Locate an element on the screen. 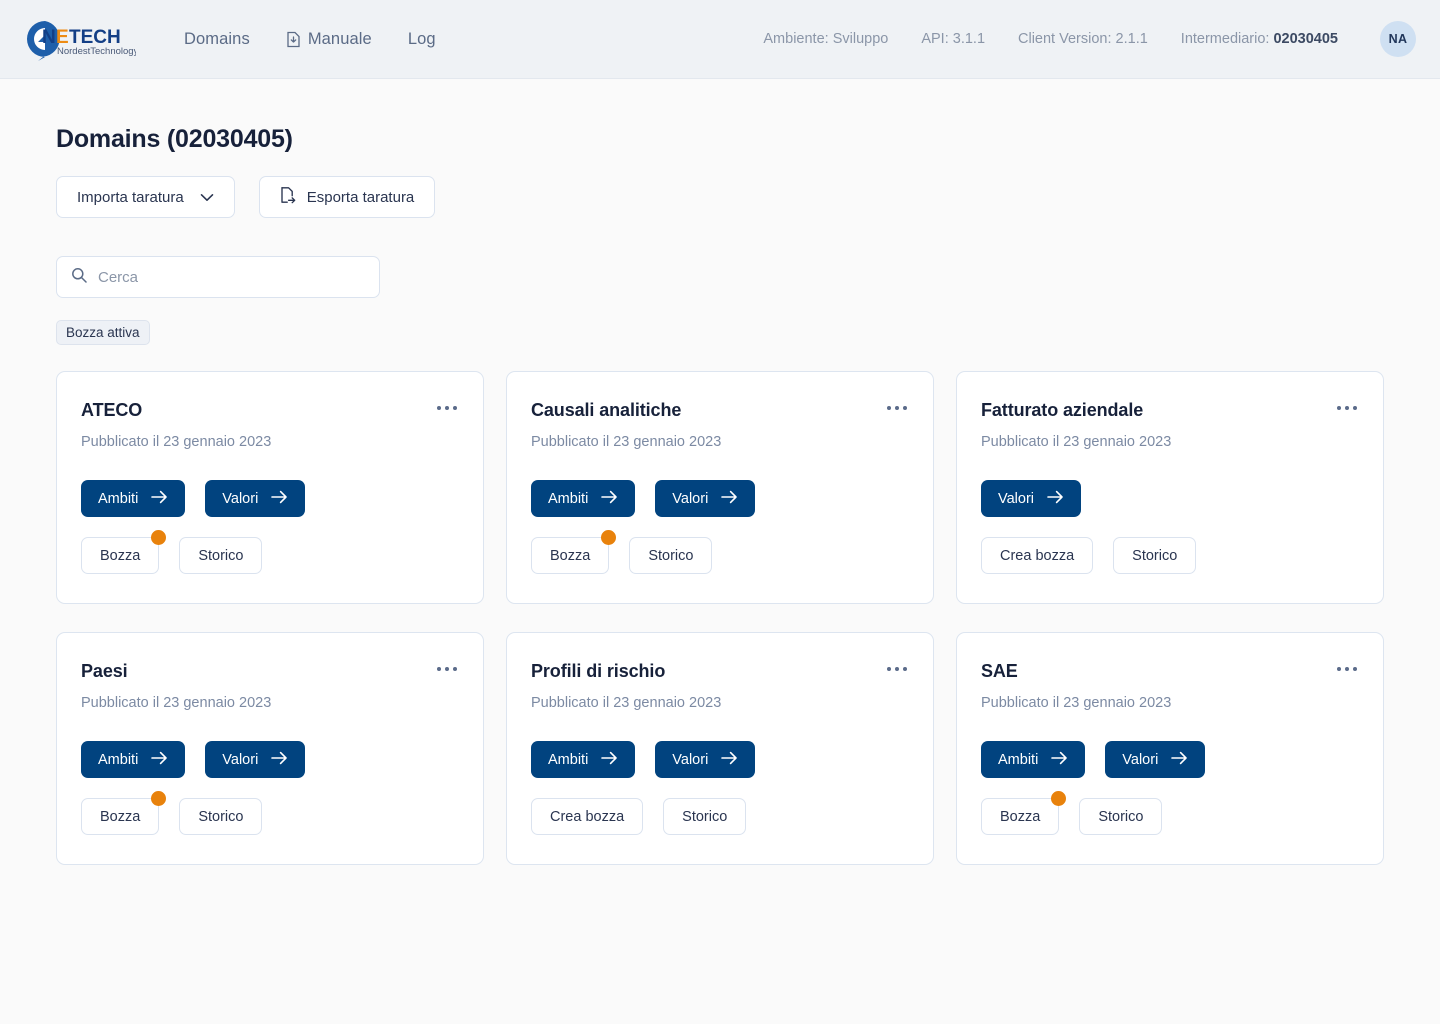 Image resolution: width=1440 pixels, height=1024 pixels. nav-item-manuale: Manuale is located at coordinates (329, 39).